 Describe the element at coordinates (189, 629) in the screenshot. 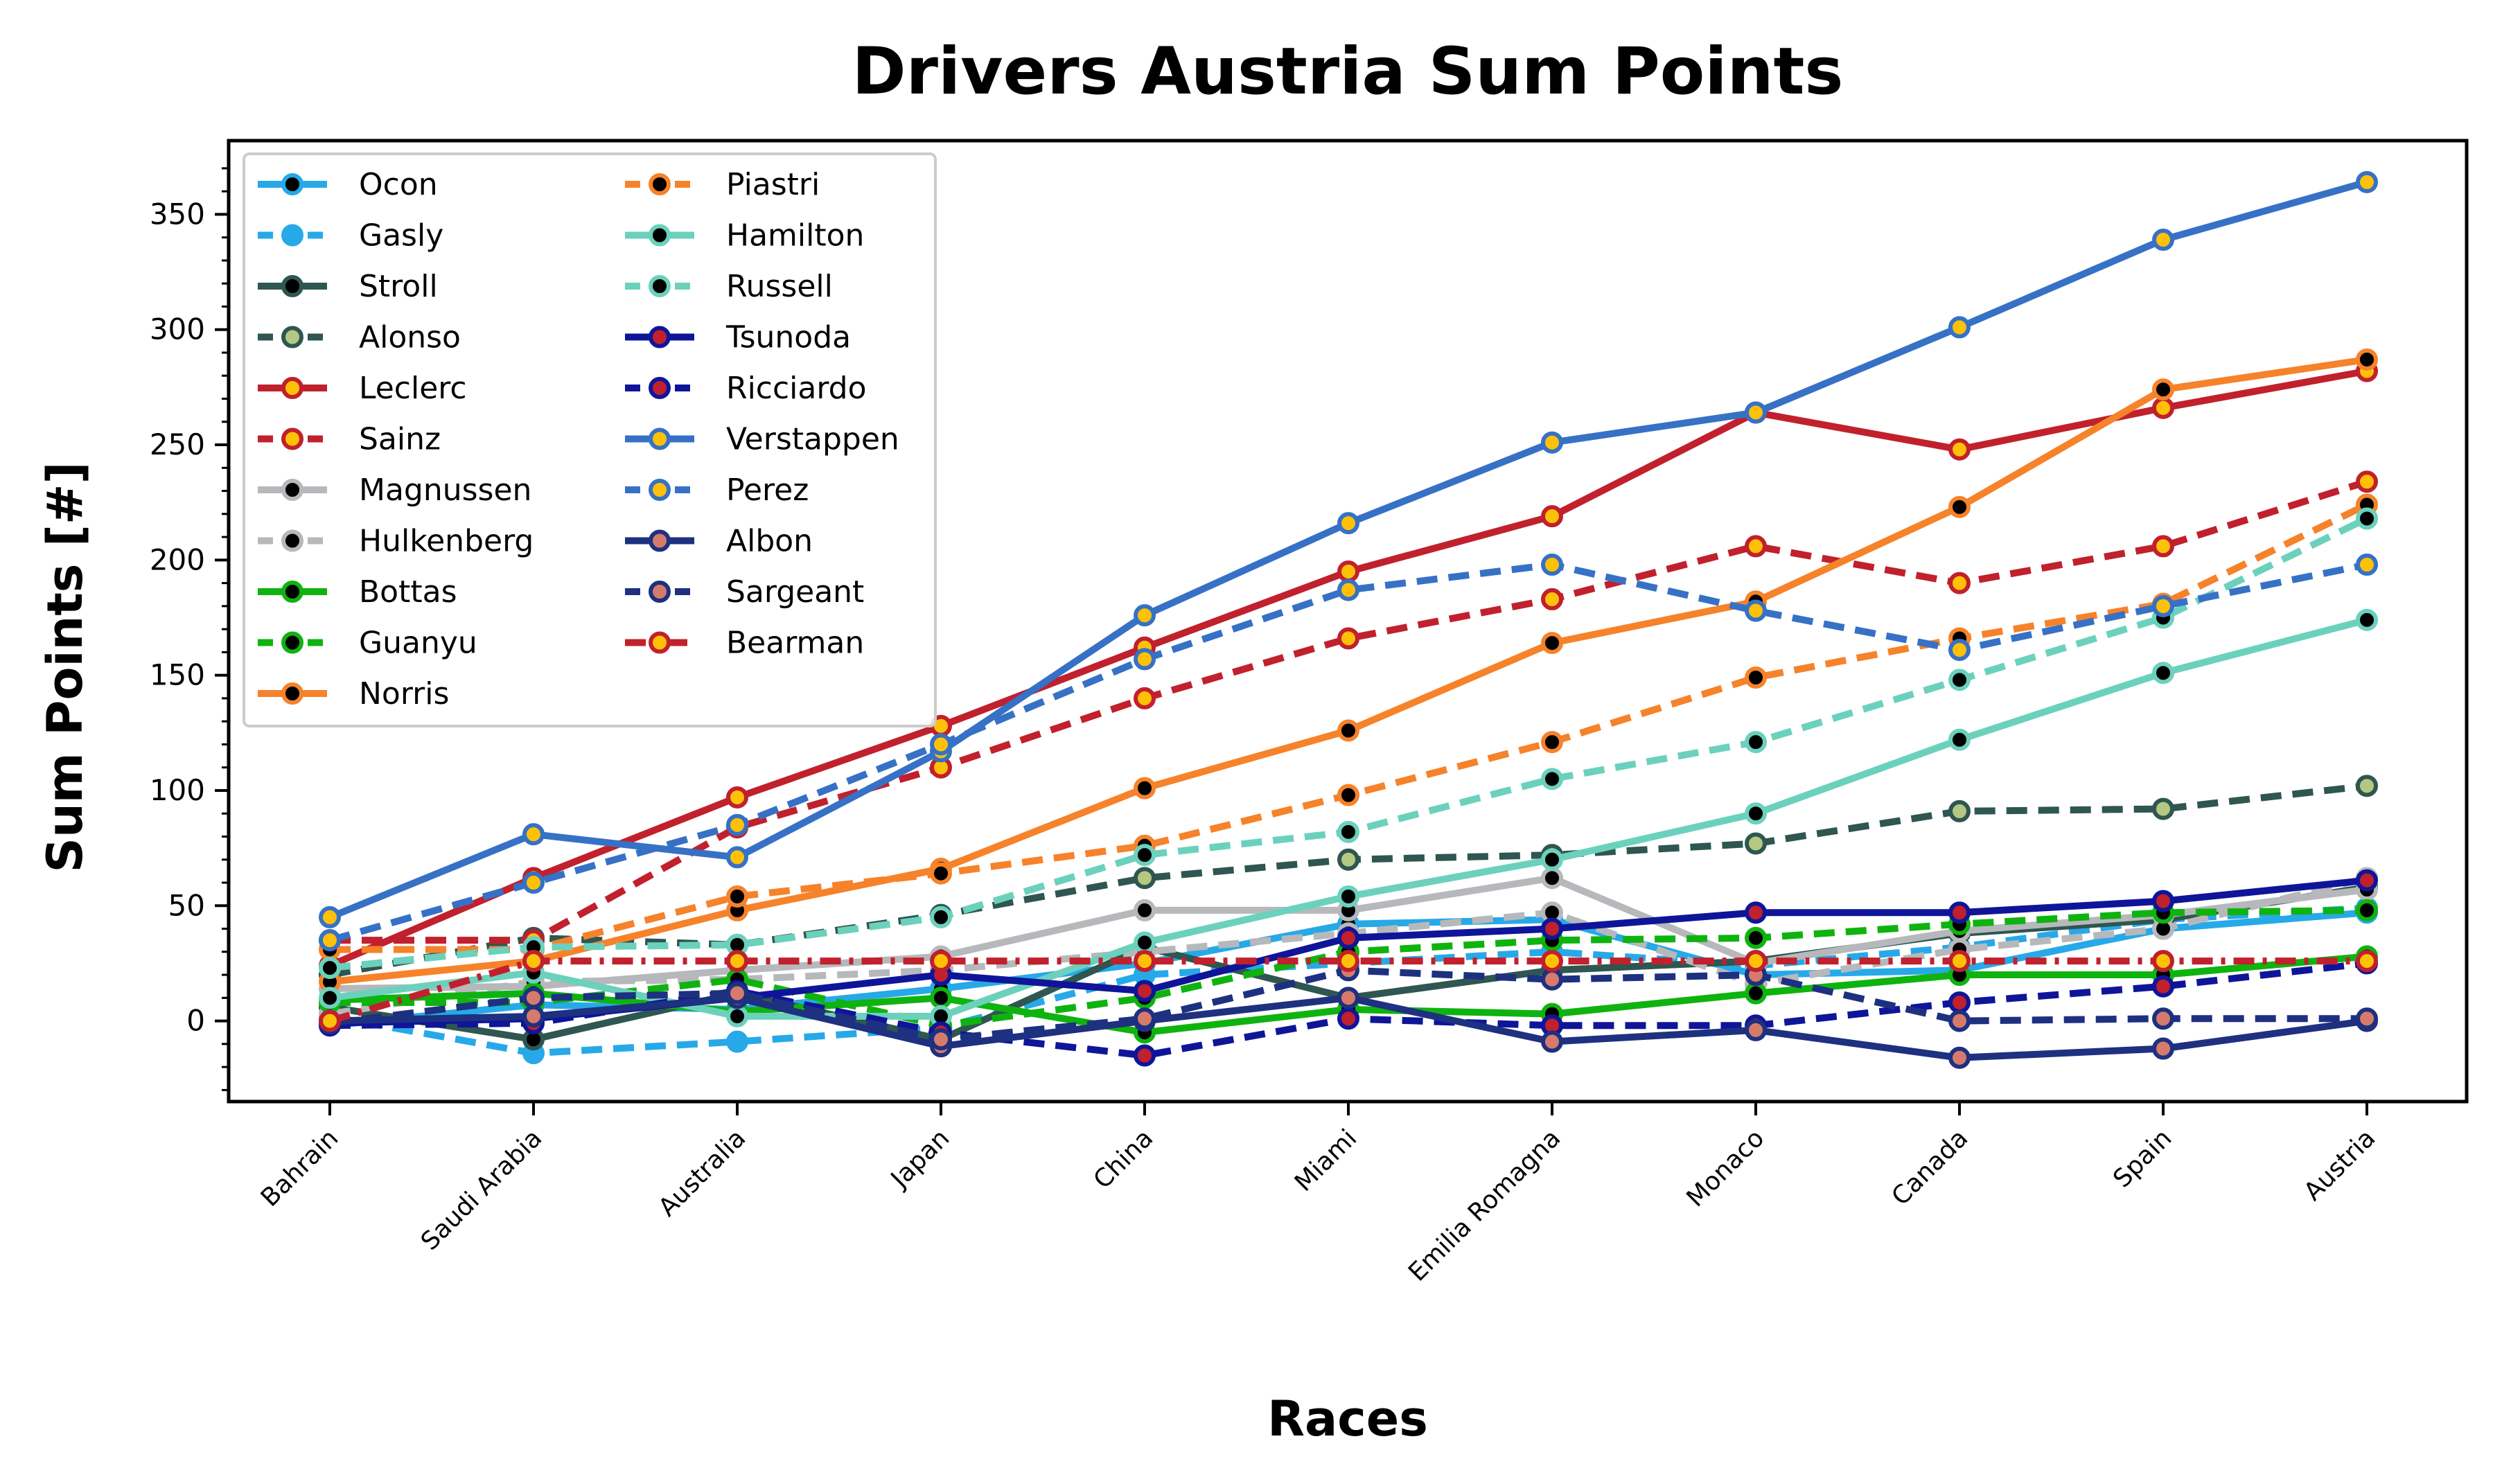

I see `y-axis: 0 50 100 150 200 250 300 350` at that location.